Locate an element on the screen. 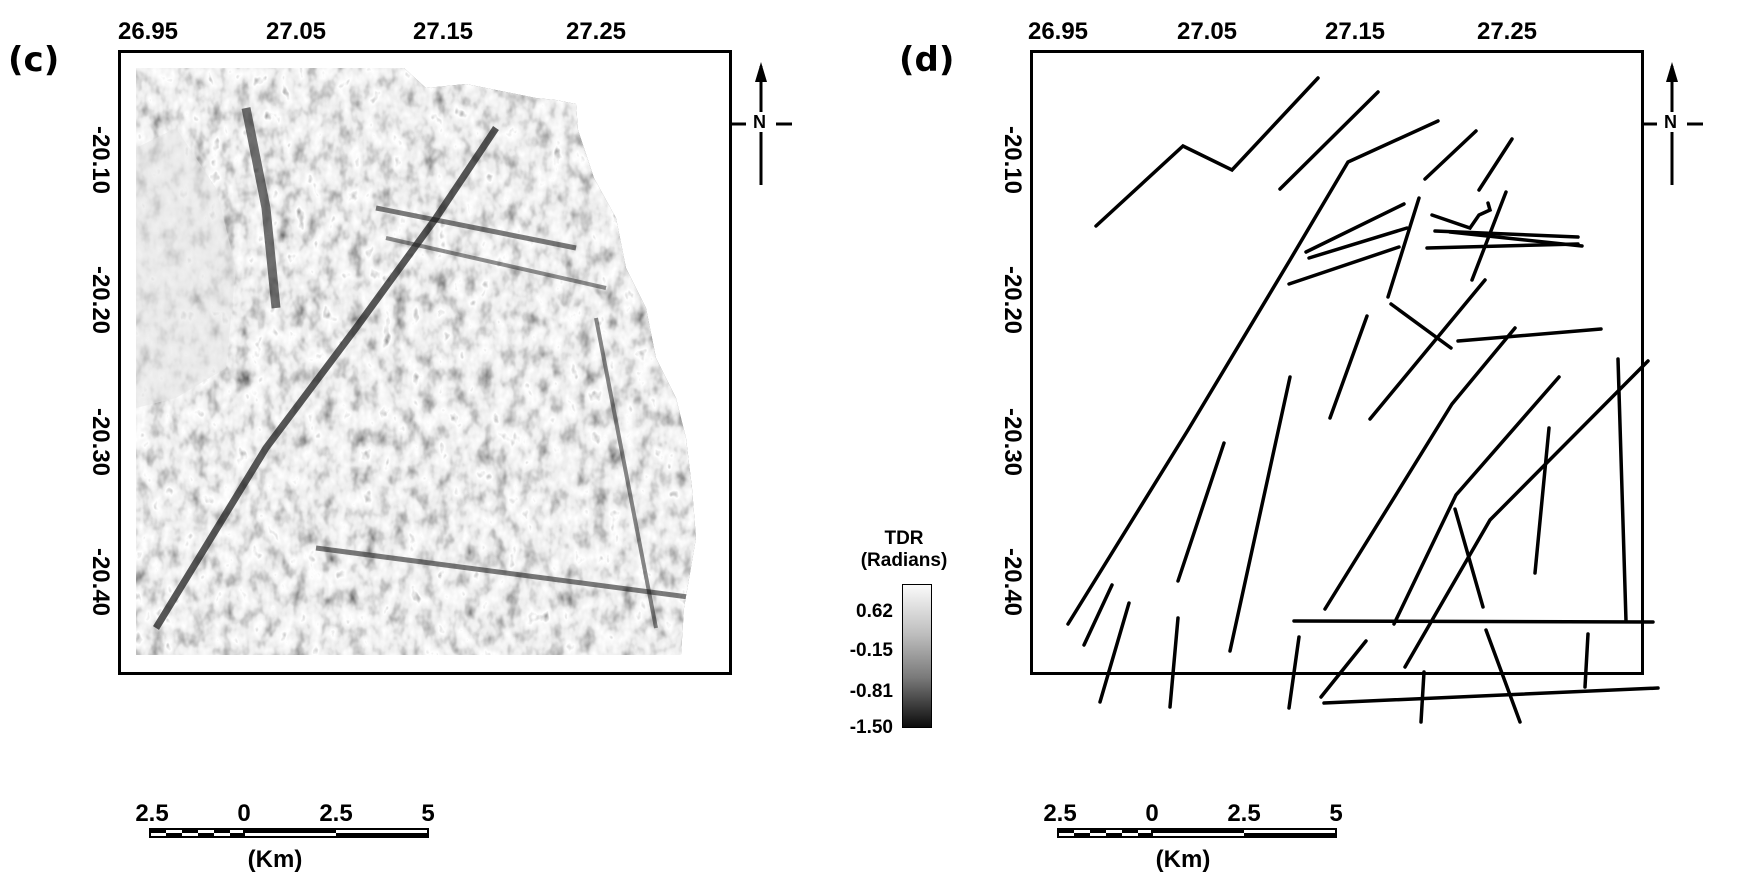  legend-value: -0.81 is located at coordinates (871, 691).